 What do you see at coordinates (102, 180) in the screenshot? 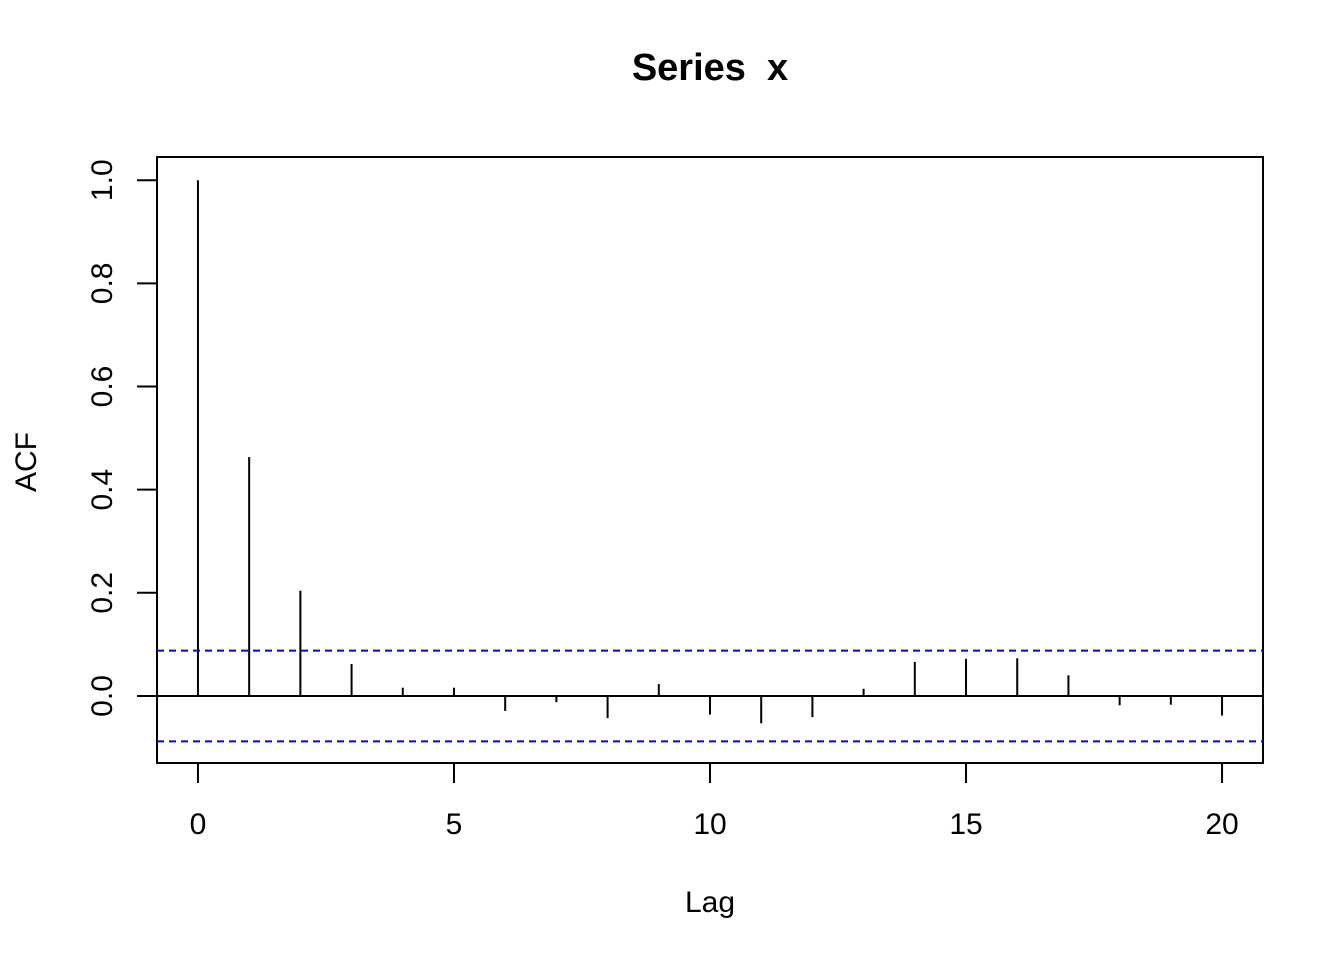
I see `y-tick-label: 1.0` at bounding box center [102, 180].